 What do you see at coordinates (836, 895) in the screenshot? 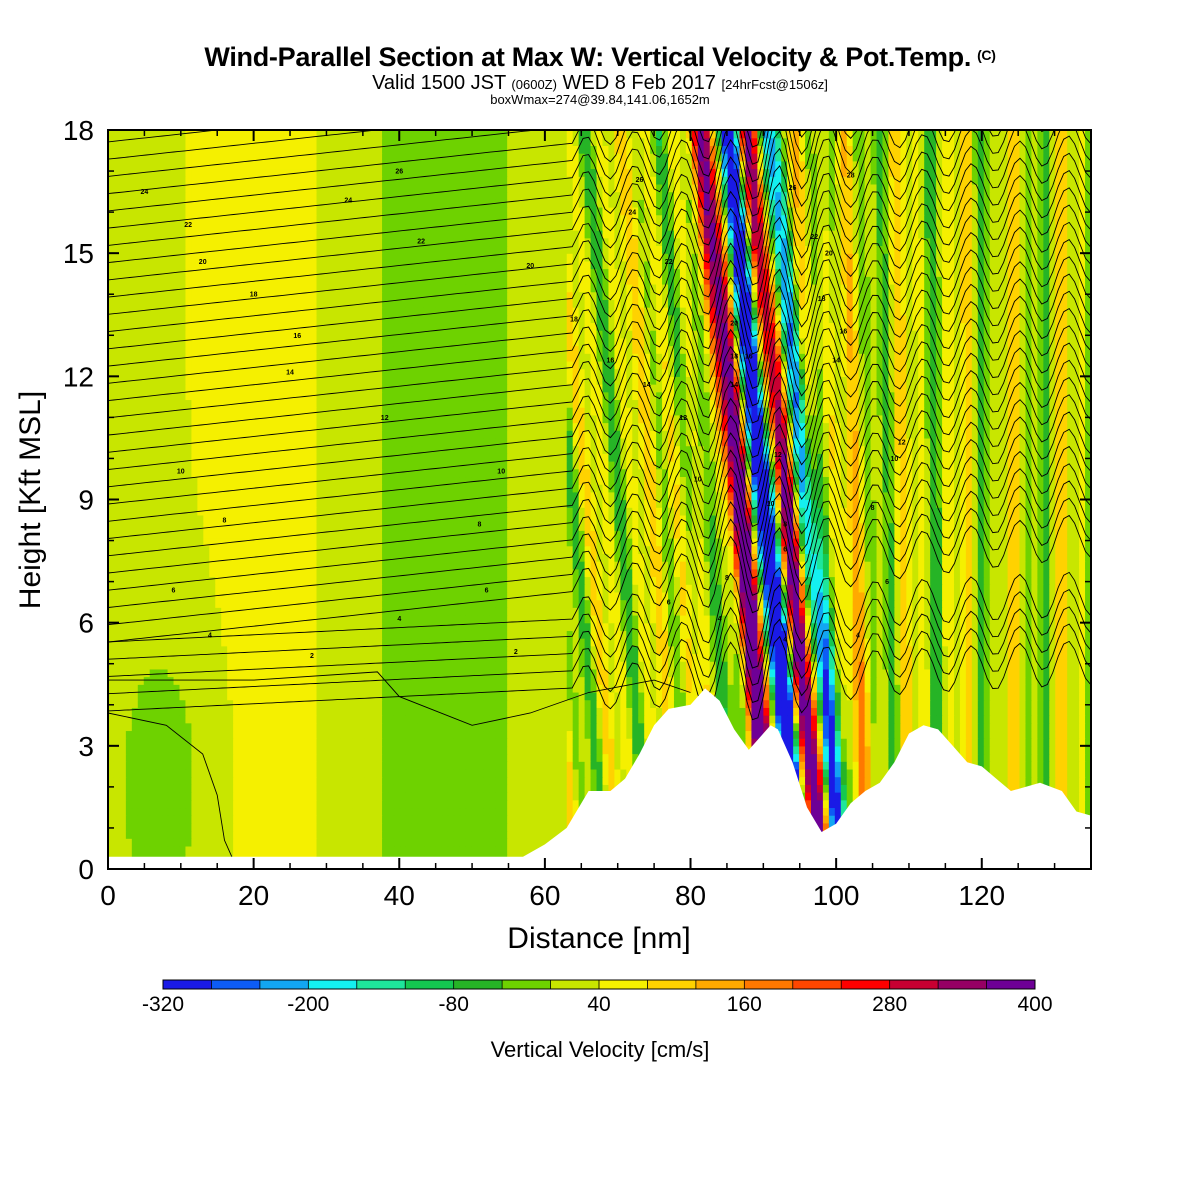
I see `x-tick-label: 100` at bounding box center [836, 895].